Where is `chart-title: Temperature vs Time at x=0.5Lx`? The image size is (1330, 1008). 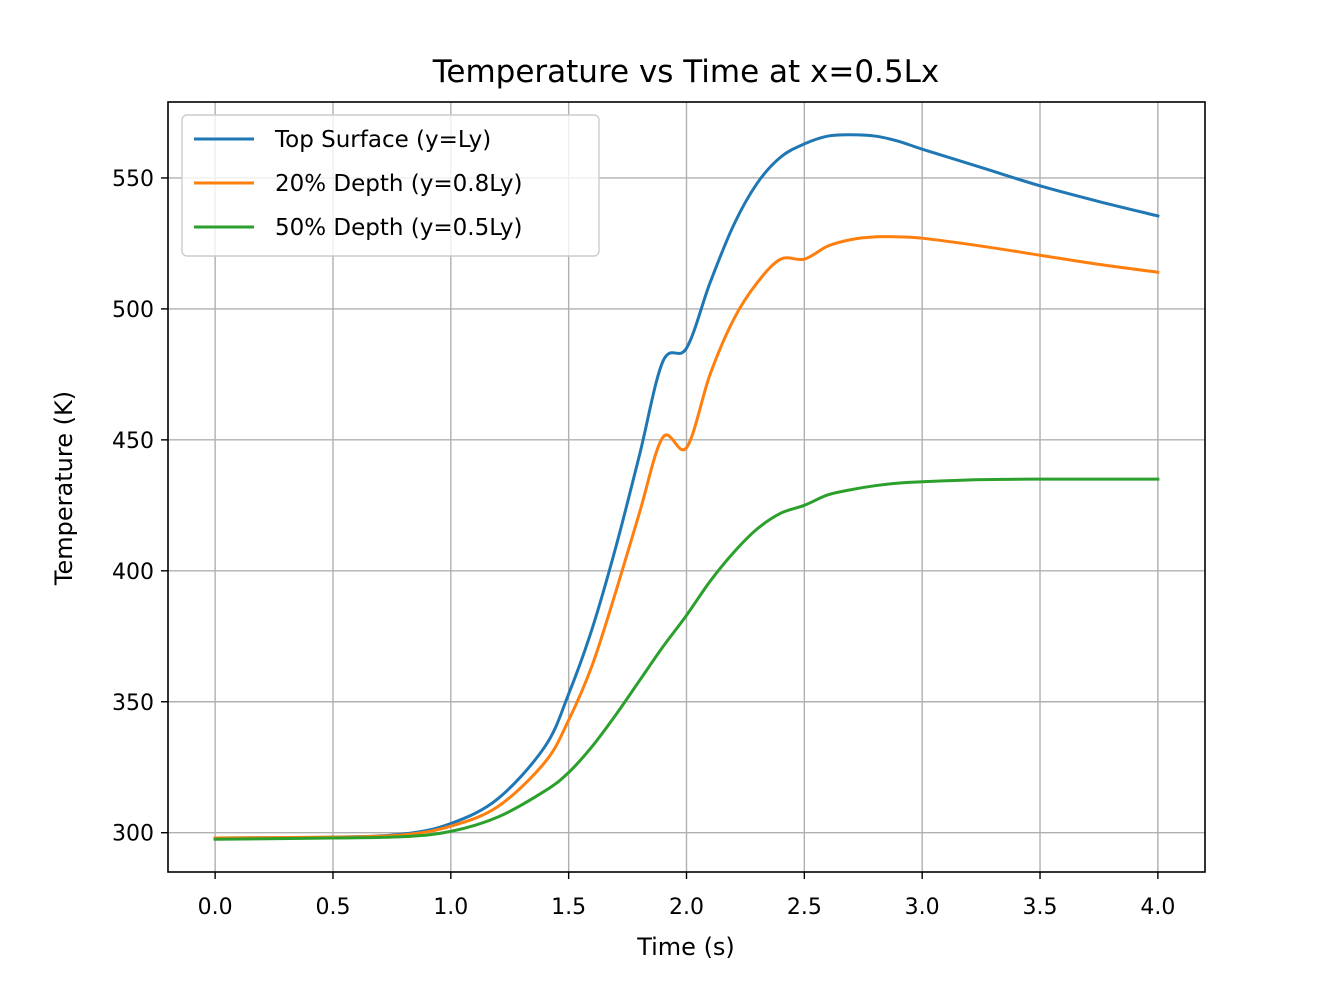
chart-title: Temperature vs Time at x=0.5Lx is located at coordinates (686, 72).